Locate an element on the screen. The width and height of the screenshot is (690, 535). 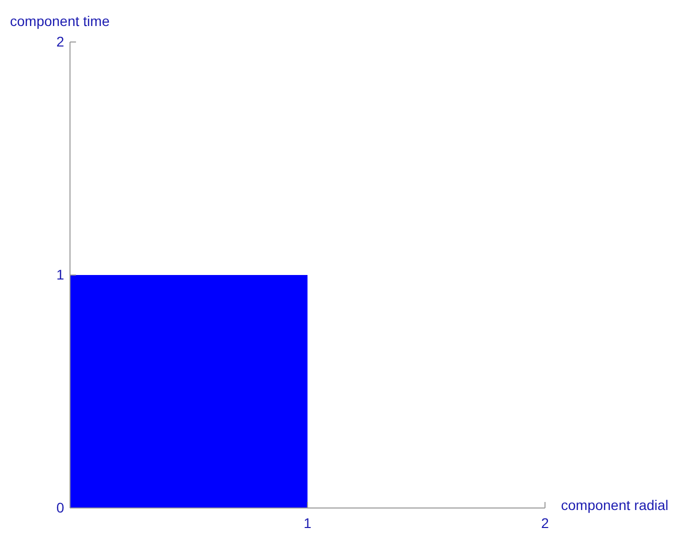
y-tick-label: 1 is located at coordinates (60, 274).